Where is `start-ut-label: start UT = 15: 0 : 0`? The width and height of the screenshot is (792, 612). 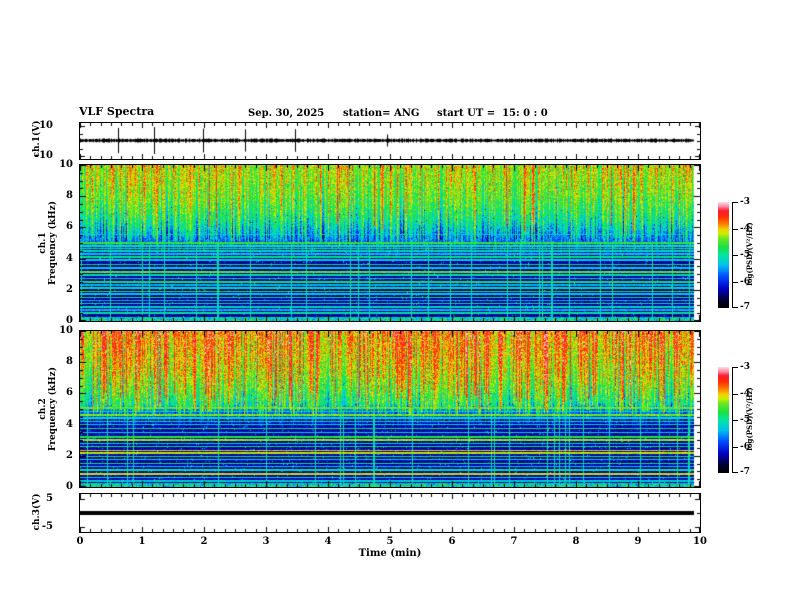 start-ut-label: start UT = 15: 0 : 0 is located at coordinates (492, 113).